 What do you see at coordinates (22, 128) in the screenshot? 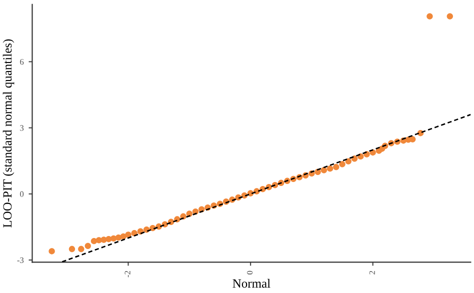
I see `y-tick-label: 3` at bounding box center [22, 128].